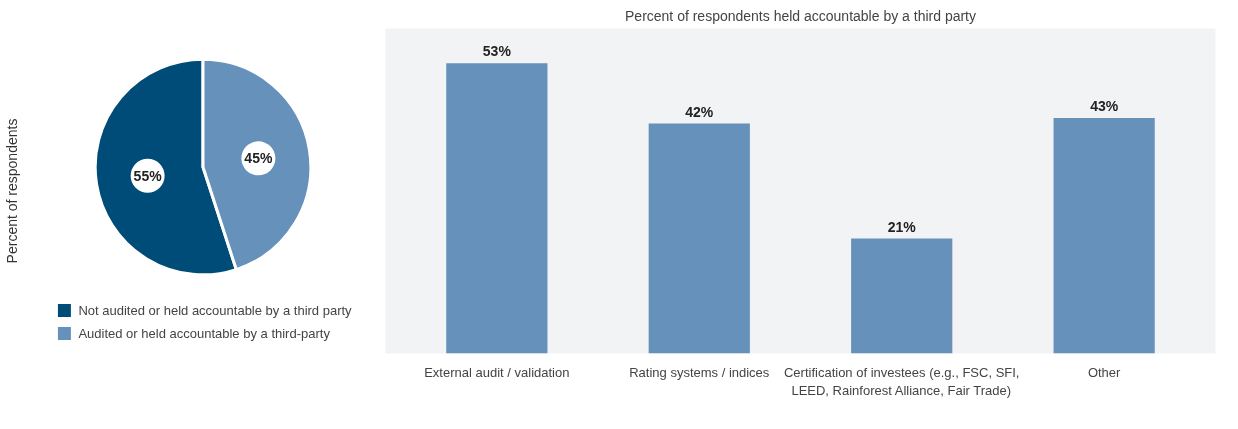  What do you see at coordinates (215, 310) in the screenshot?
I see `legend-label: Not audited or held accountable by a third party` at bounding box center [215, 310].